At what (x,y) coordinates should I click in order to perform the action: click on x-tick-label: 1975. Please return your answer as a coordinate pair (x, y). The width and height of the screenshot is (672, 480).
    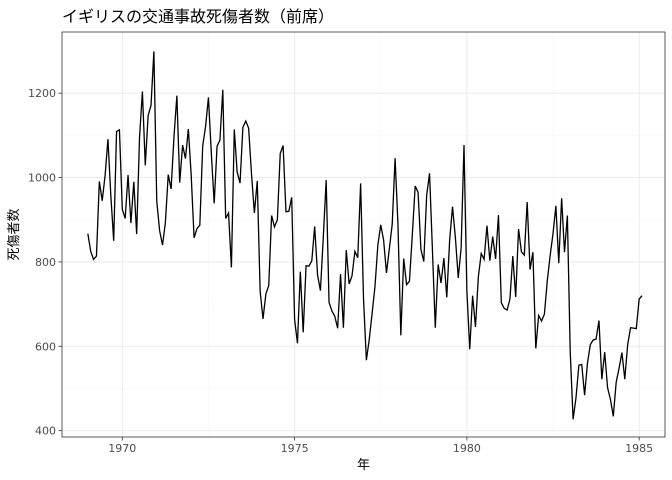
    Looking at the image, I should click on (295, 448).